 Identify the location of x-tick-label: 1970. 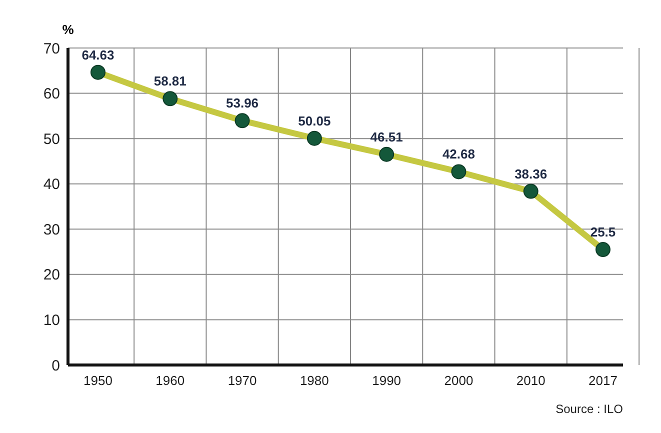
(242, 380).